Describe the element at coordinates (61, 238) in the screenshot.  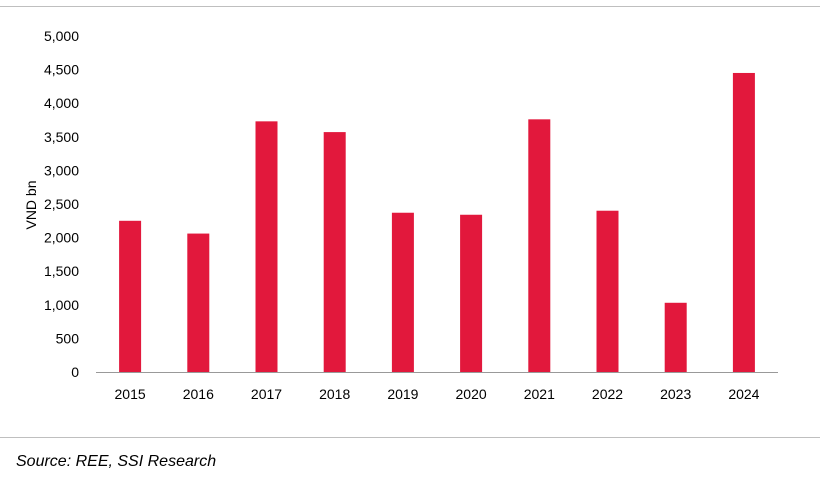
I see `y-tick-label: 2,000` at that location.